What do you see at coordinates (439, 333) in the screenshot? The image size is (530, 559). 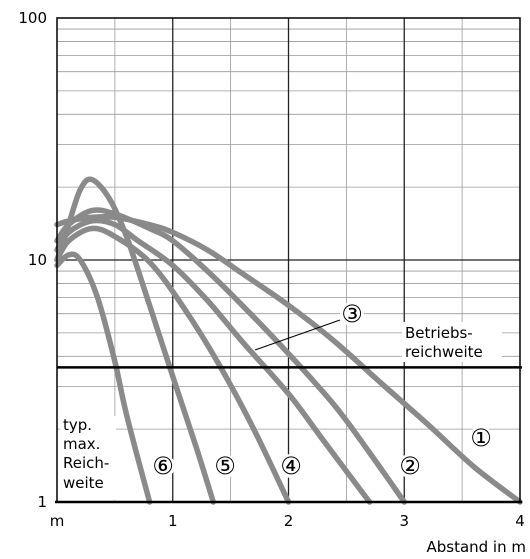 I see `operating-range-label-line1: Betriebs-` at bounding box center [439, 333].